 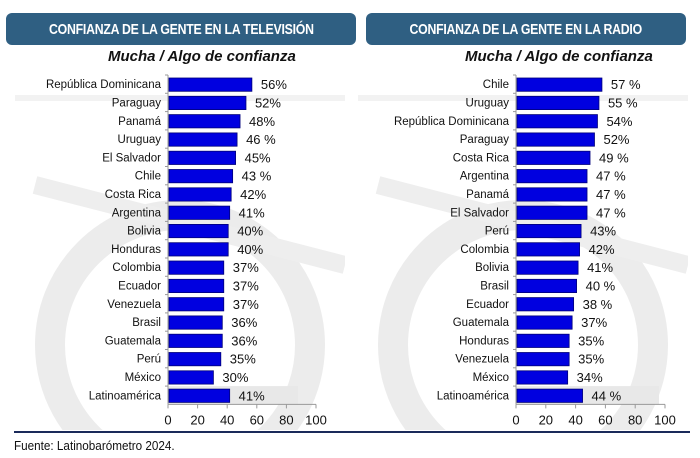 I want to click on category-label: Panamá, so click(x=139, y=122).